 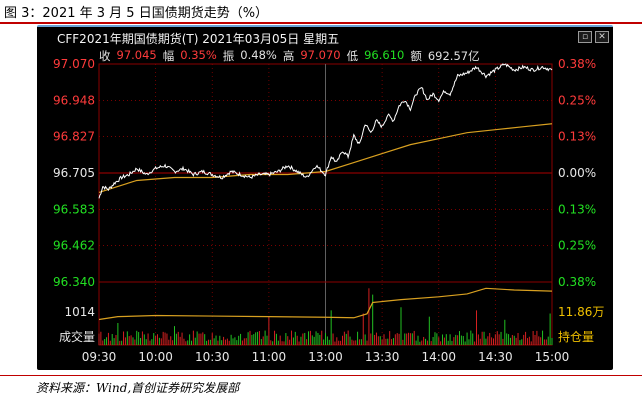 What do you see at coordinates (325, 357) in the screenshot?
I see `time-tick-label: 13:00` at bounding box center [325, 357].